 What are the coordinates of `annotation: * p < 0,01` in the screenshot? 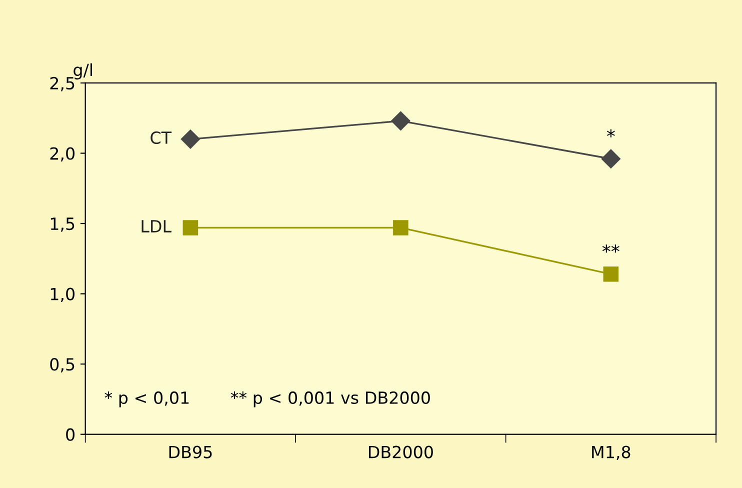 It's located at (146, 399).